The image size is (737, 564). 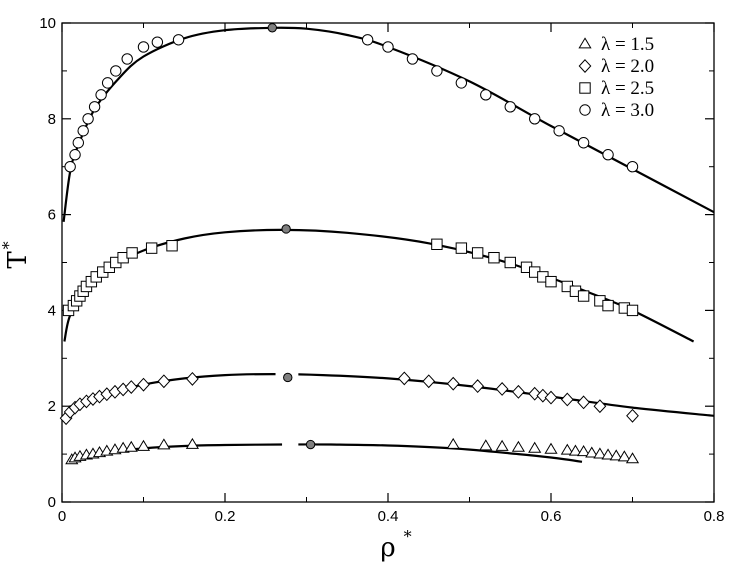 What do you see at coordinates (551, 516) in the screenshot?
I see `x-tick-label: 0.6` at bounding box center [551, 516].